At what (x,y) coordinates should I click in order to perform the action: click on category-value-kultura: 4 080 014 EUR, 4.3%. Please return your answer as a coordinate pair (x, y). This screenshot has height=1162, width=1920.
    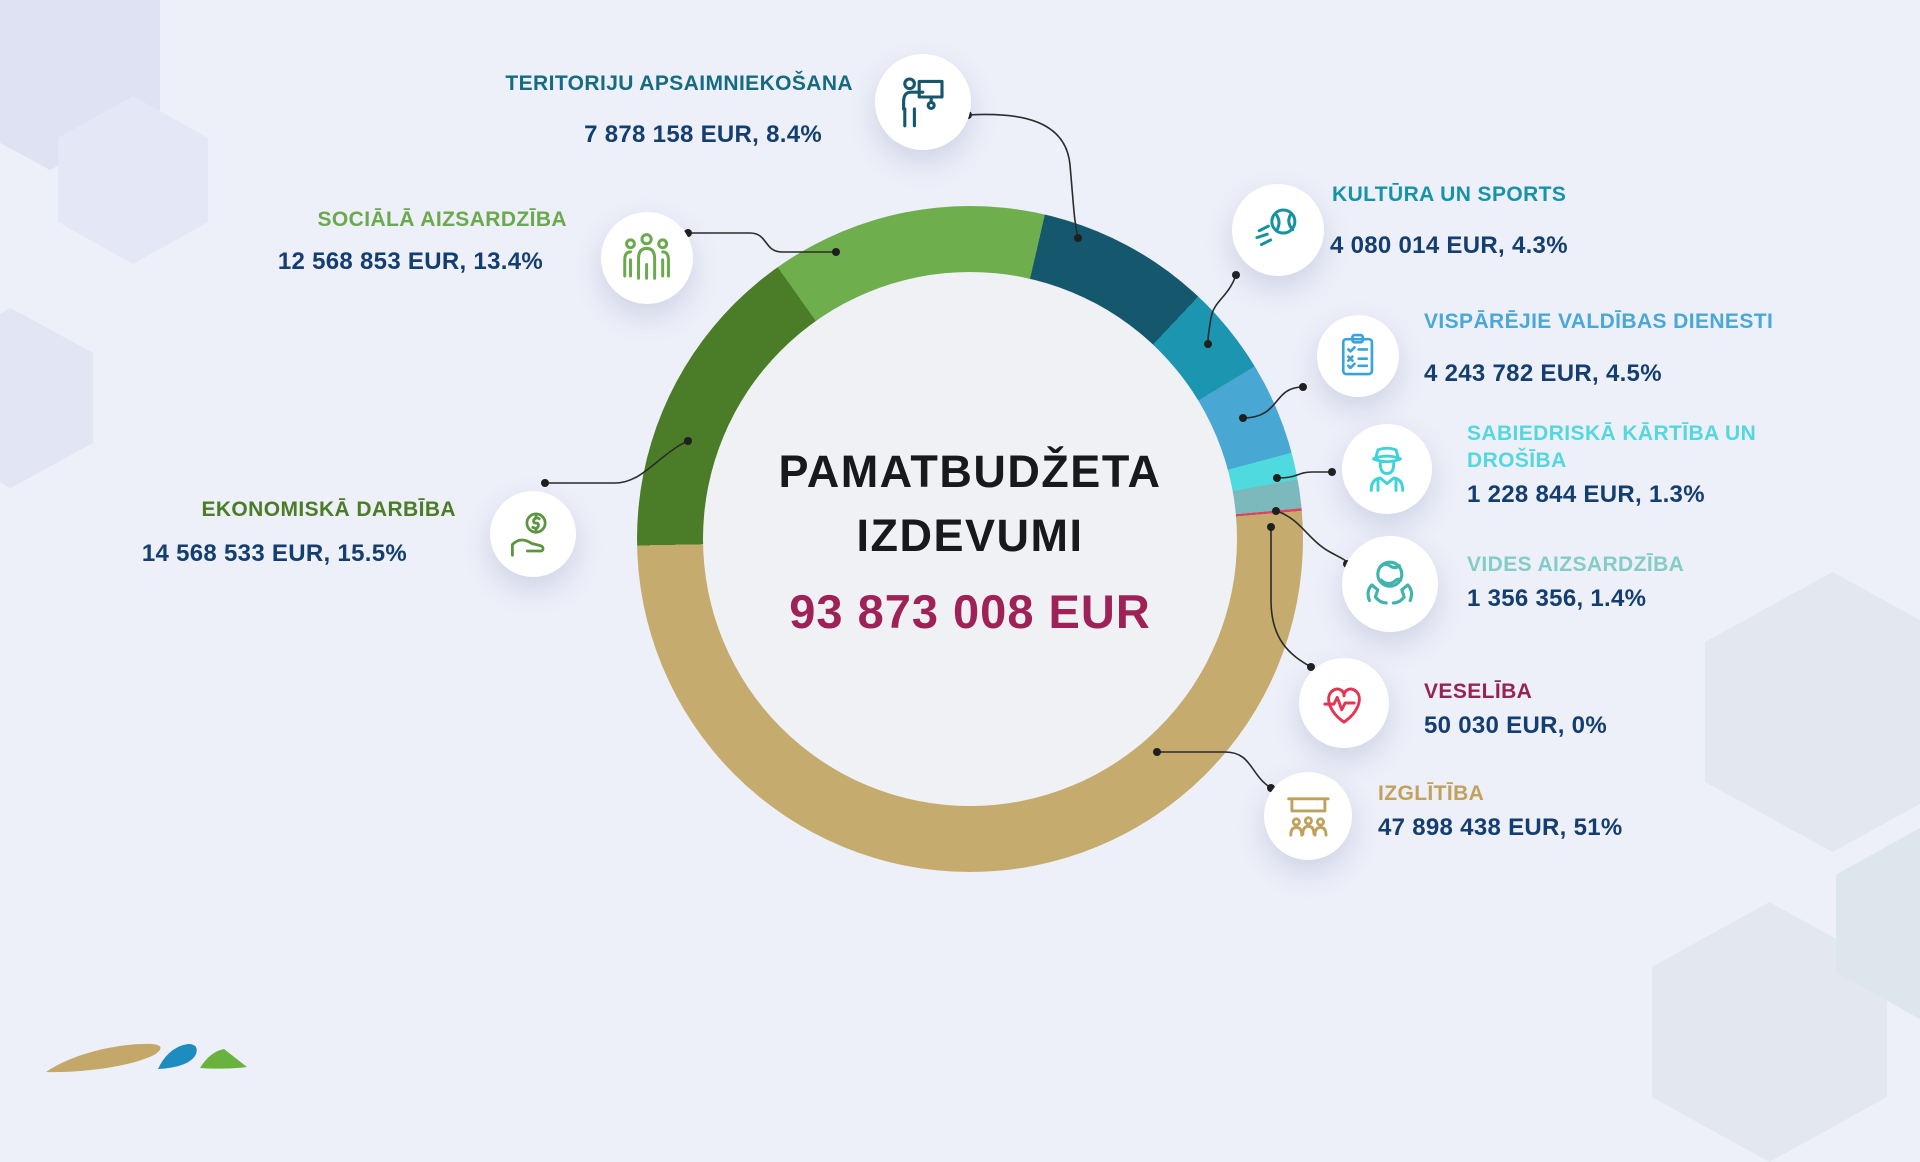
    Looking at the image, I should click on (1449, 245).